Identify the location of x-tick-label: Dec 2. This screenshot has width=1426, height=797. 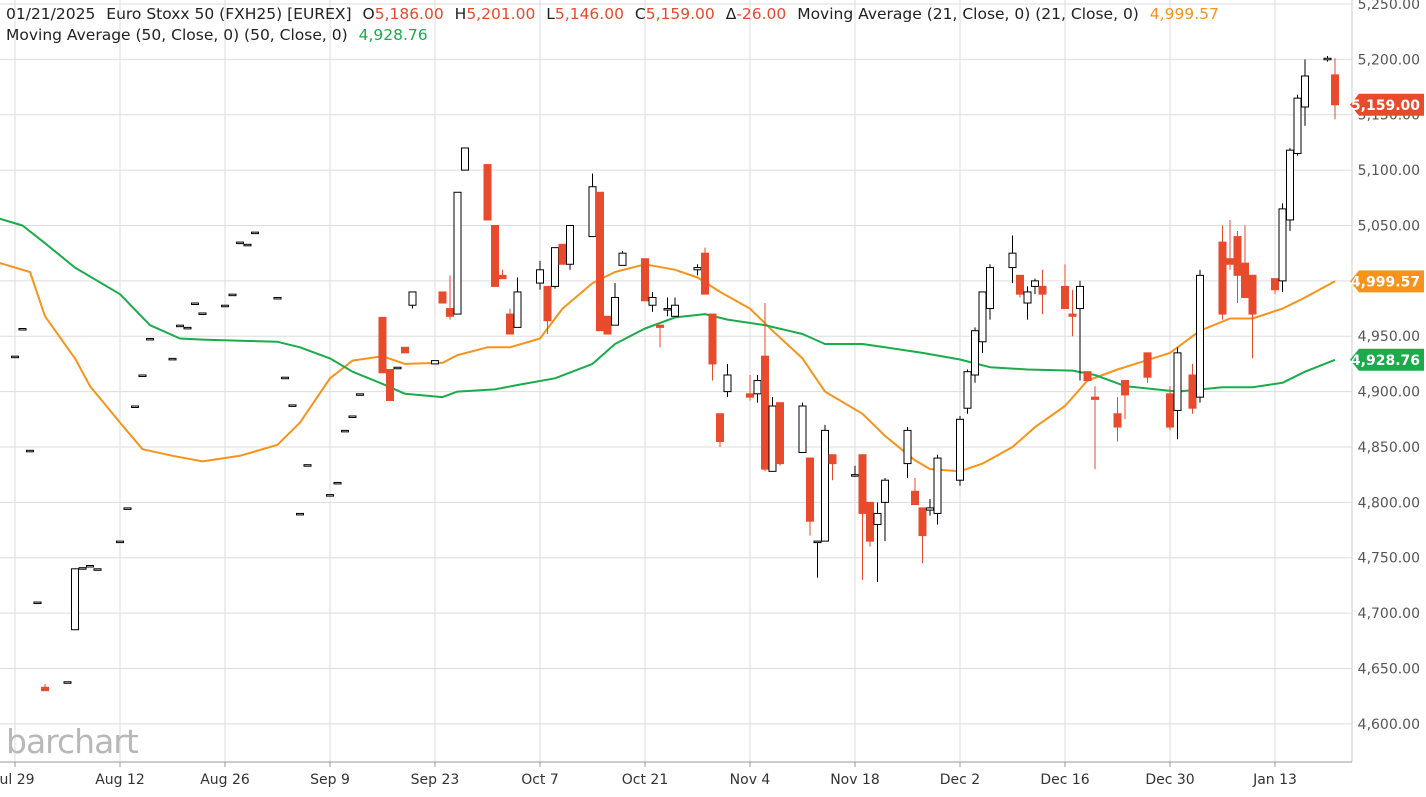
(960, 780).